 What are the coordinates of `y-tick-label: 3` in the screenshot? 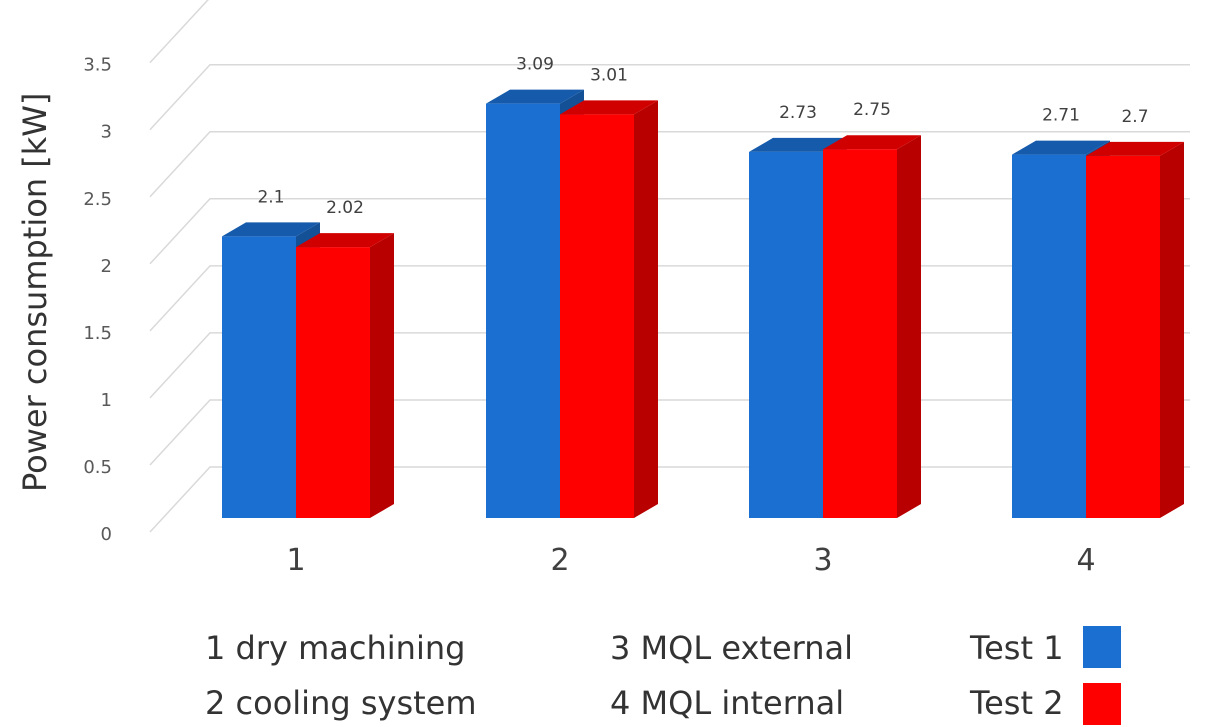 It's located at (106, 132).